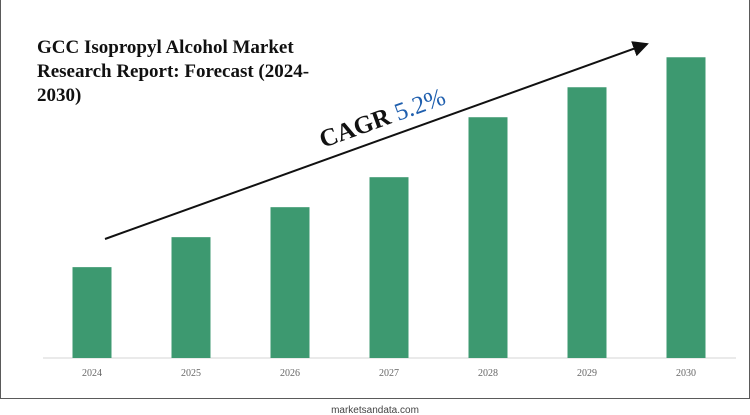 The height and width of the screenshot is (415, 750). I want to click on x-tick-label-2029: 2029, so click(587, 373).